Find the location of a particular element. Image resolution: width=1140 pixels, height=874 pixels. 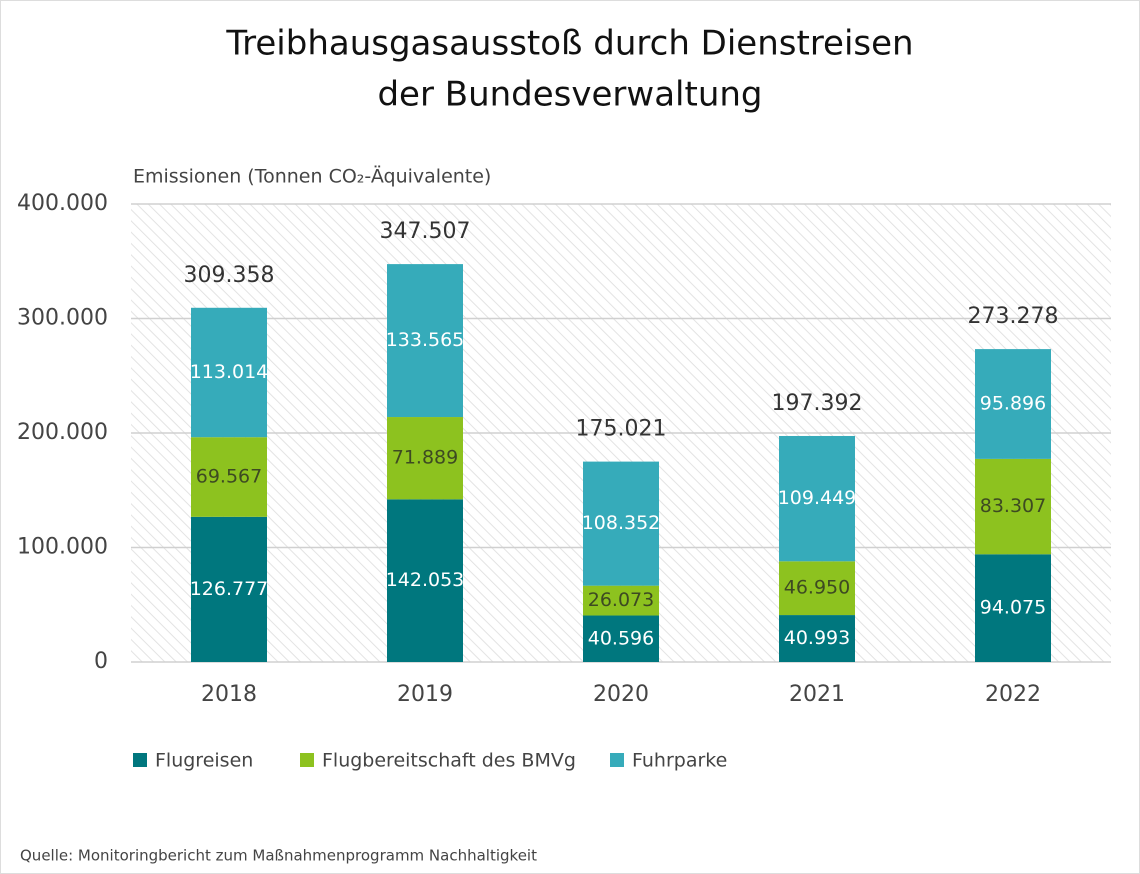

y-tick-label: 0 is located at coordinates (101, 661).